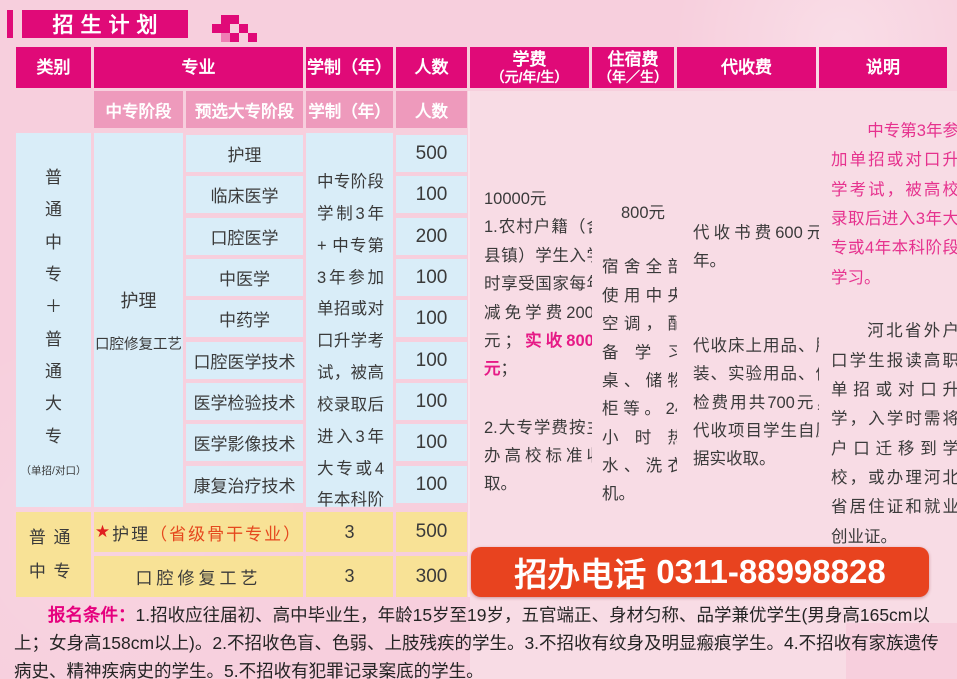 The image size is (957, 679). I want to click on category-cell: 普通中专＋普通大专 （单招/对口）, so click(53, 320).